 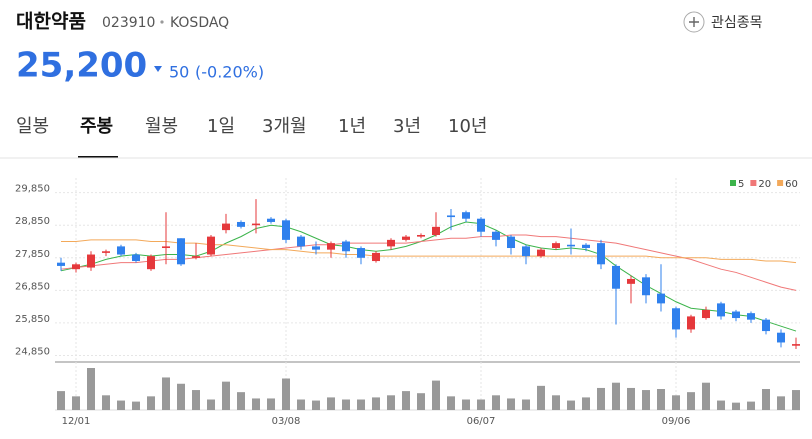 I want to click on ma-line, so click(x=428, y=262).